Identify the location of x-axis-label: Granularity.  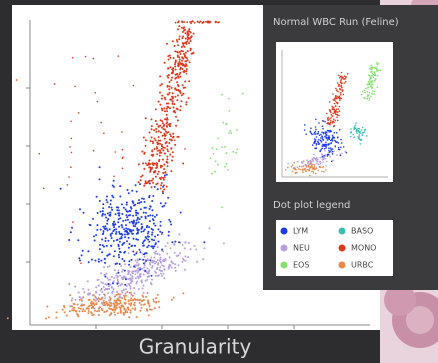
(195, 347).